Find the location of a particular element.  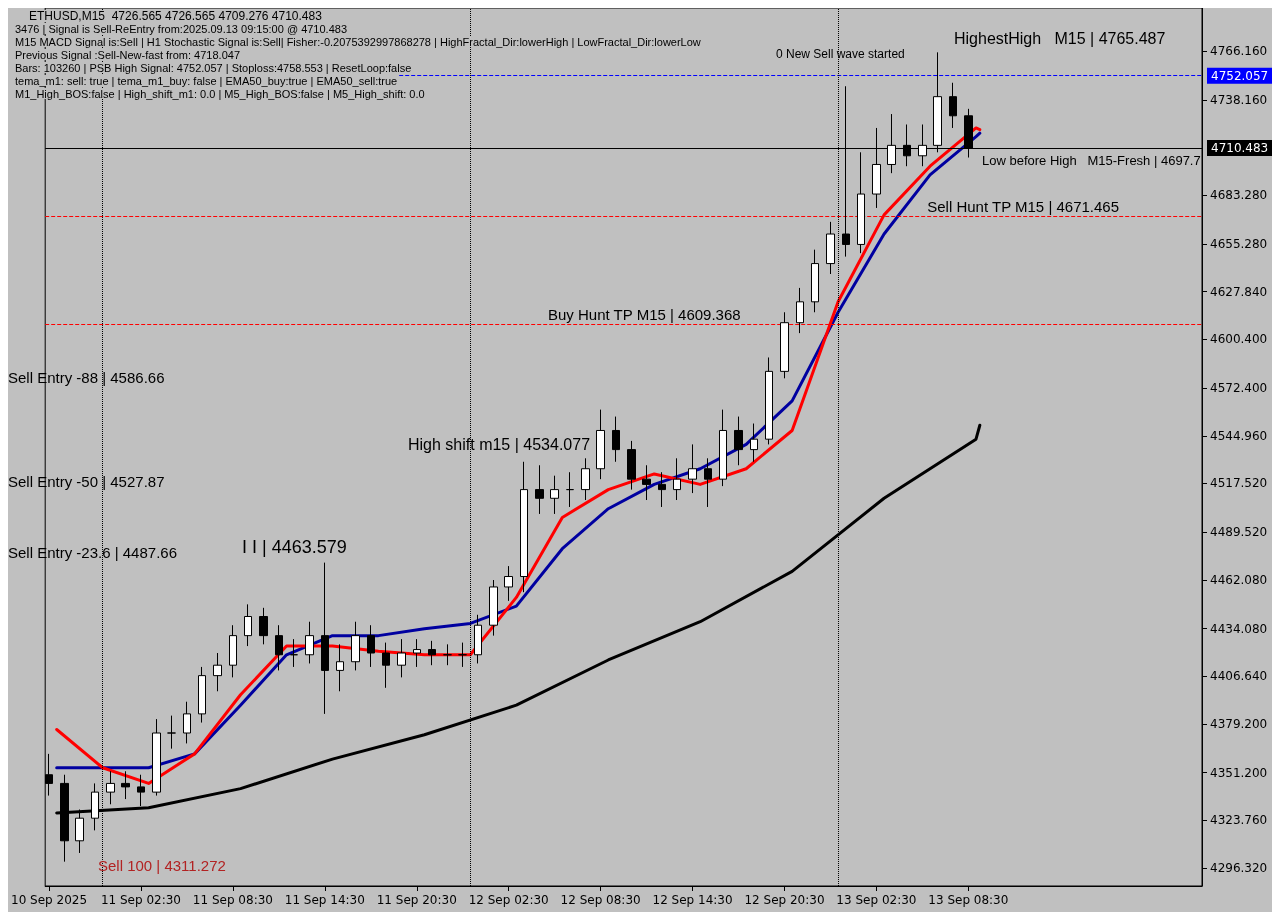

x-tick-label: 12 Sep 08:30 is located at coordinates (600, 900).